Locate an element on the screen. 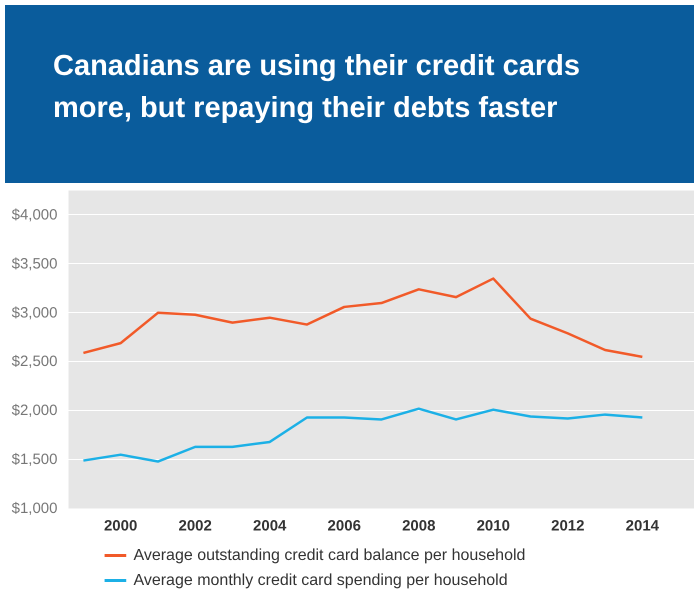  x-tick-label: 2012 is located at coordinates (567, 526).